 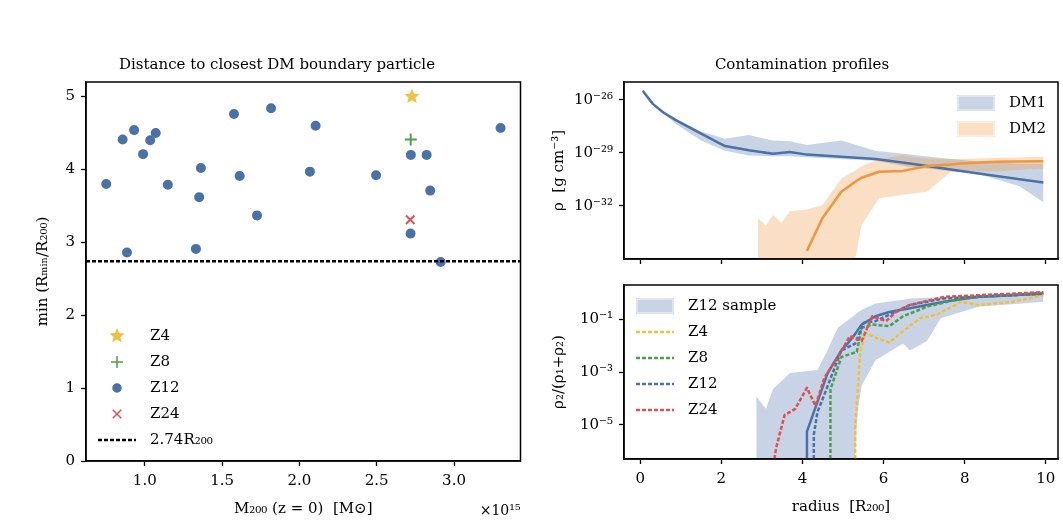 I want to click on y-tick-label: 10⁻³², so click(x=593, y=204).